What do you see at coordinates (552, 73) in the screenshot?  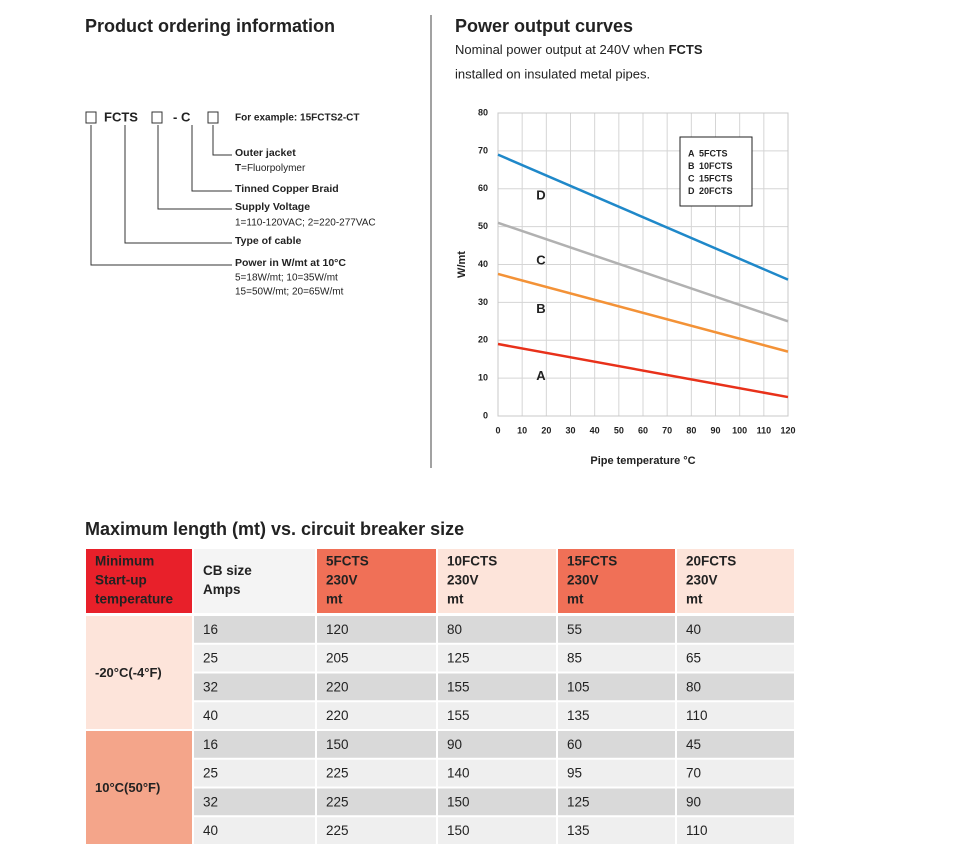 I see `chart-subtitle: installed on insulated metal pipes.` at bounding box center [552, 73].